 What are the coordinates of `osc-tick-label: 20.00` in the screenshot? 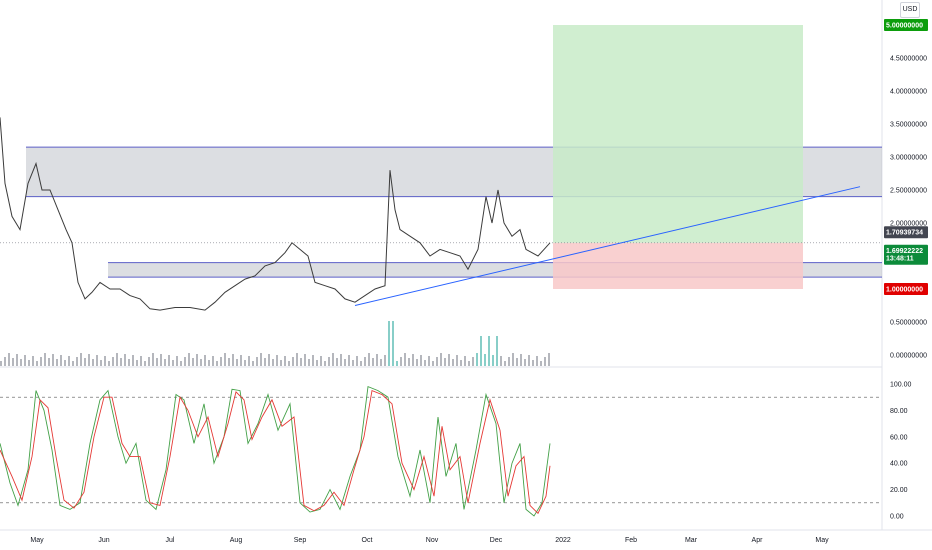 It's located at (899, 490).